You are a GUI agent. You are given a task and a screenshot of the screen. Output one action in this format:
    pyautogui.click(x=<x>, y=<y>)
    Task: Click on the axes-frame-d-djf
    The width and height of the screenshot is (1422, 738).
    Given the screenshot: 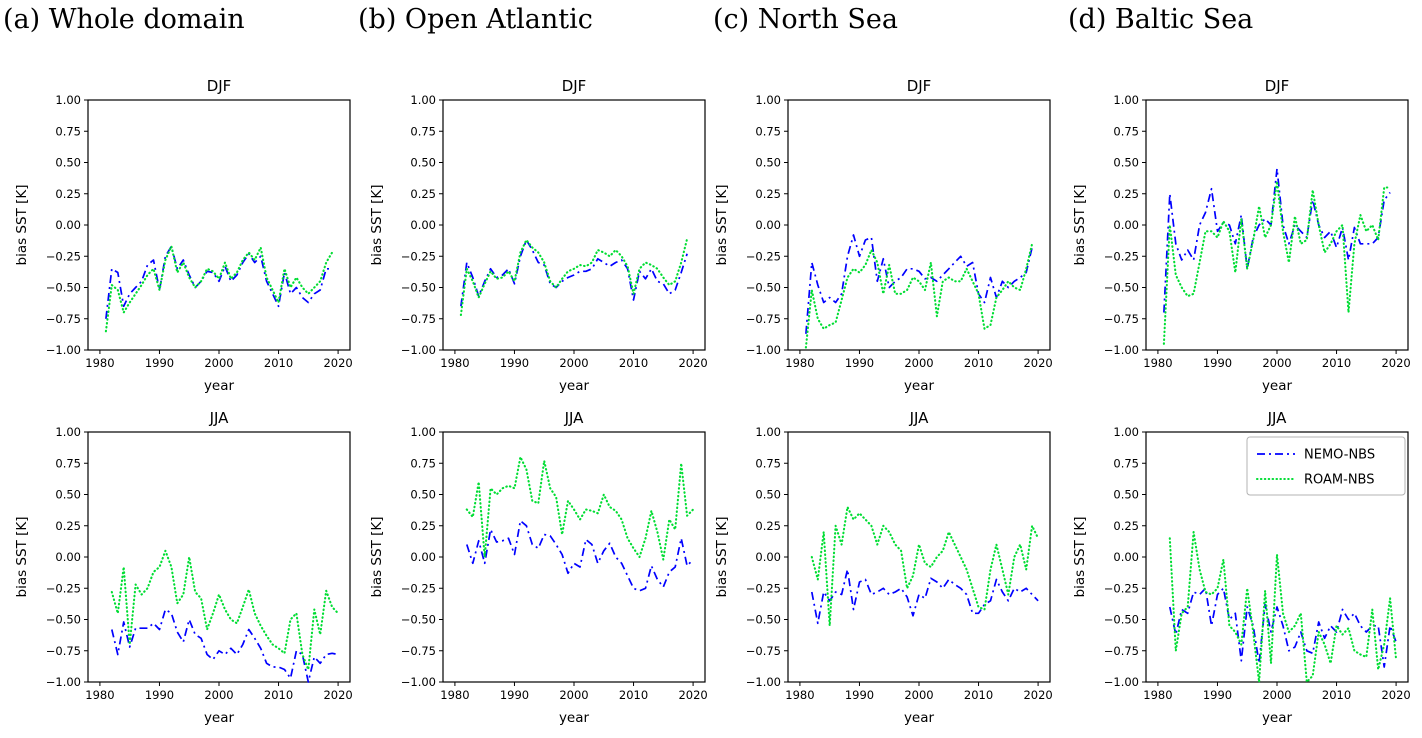 What is the action you would take?
    pyautogui.click(x=1277, y=225)
    